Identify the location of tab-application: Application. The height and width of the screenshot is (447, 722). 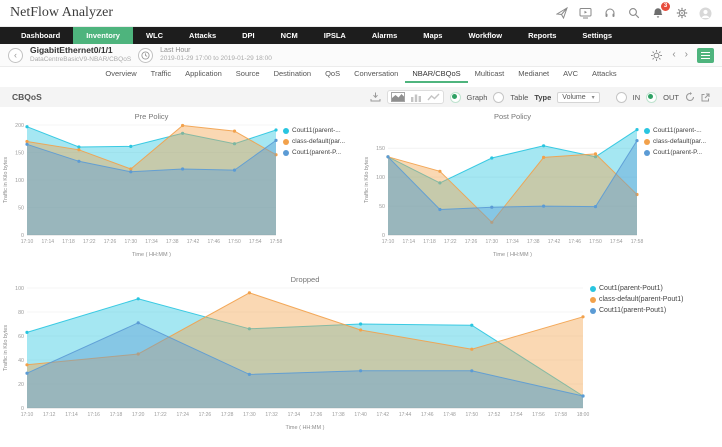
(203, 73).